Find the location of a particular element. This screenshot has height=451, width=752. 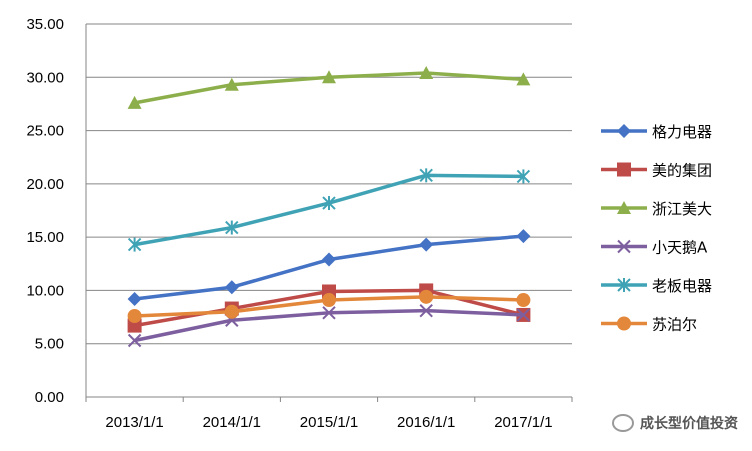

x-tick-label: 2017/1/1 is located at coordinates (523, 422).